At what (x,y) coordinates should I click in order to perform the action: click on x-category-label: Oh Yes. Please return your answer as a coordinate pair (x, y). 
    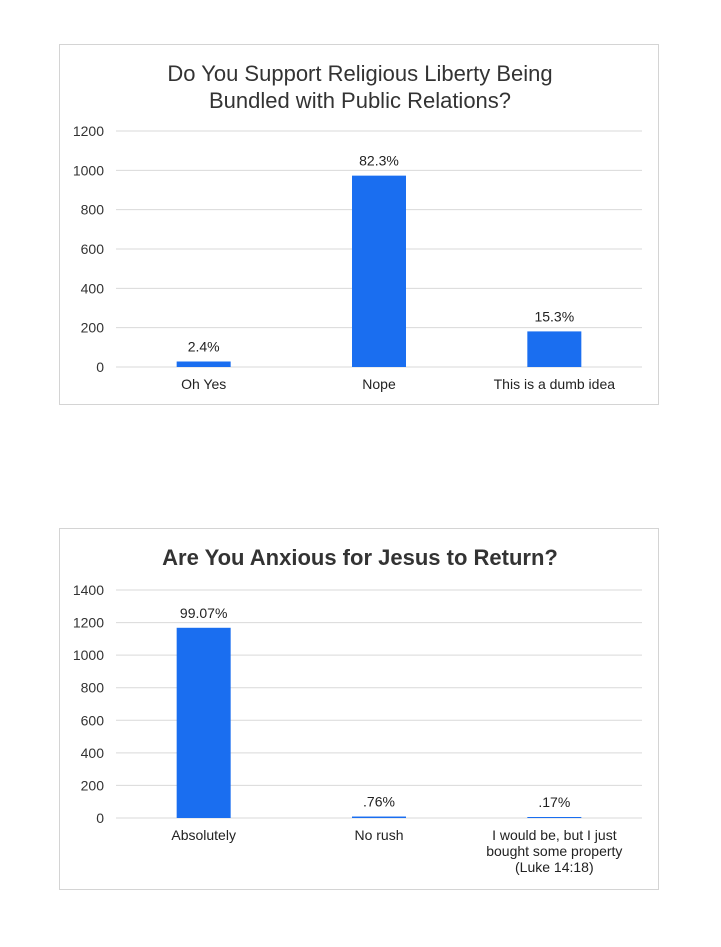
    Looking at the image, I should click on (203, 384).